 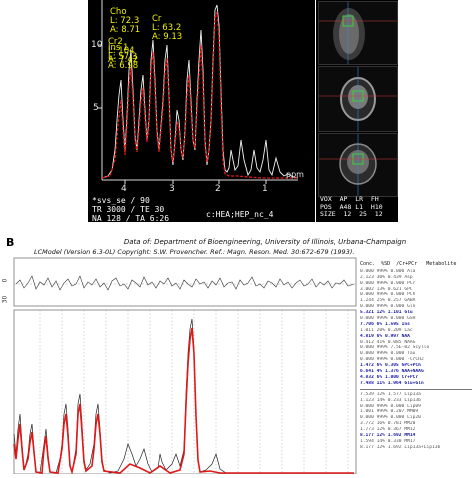 I want to click on metabolite-cell: Scyllo, so click(x=421, y=348).